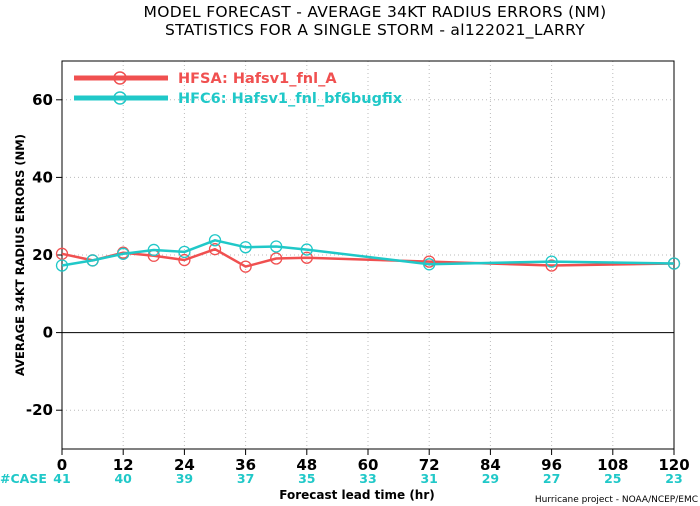  Describe the element at coordinates (490, 465) in the screenshot. I see `x-tick-label: 84` at that location.